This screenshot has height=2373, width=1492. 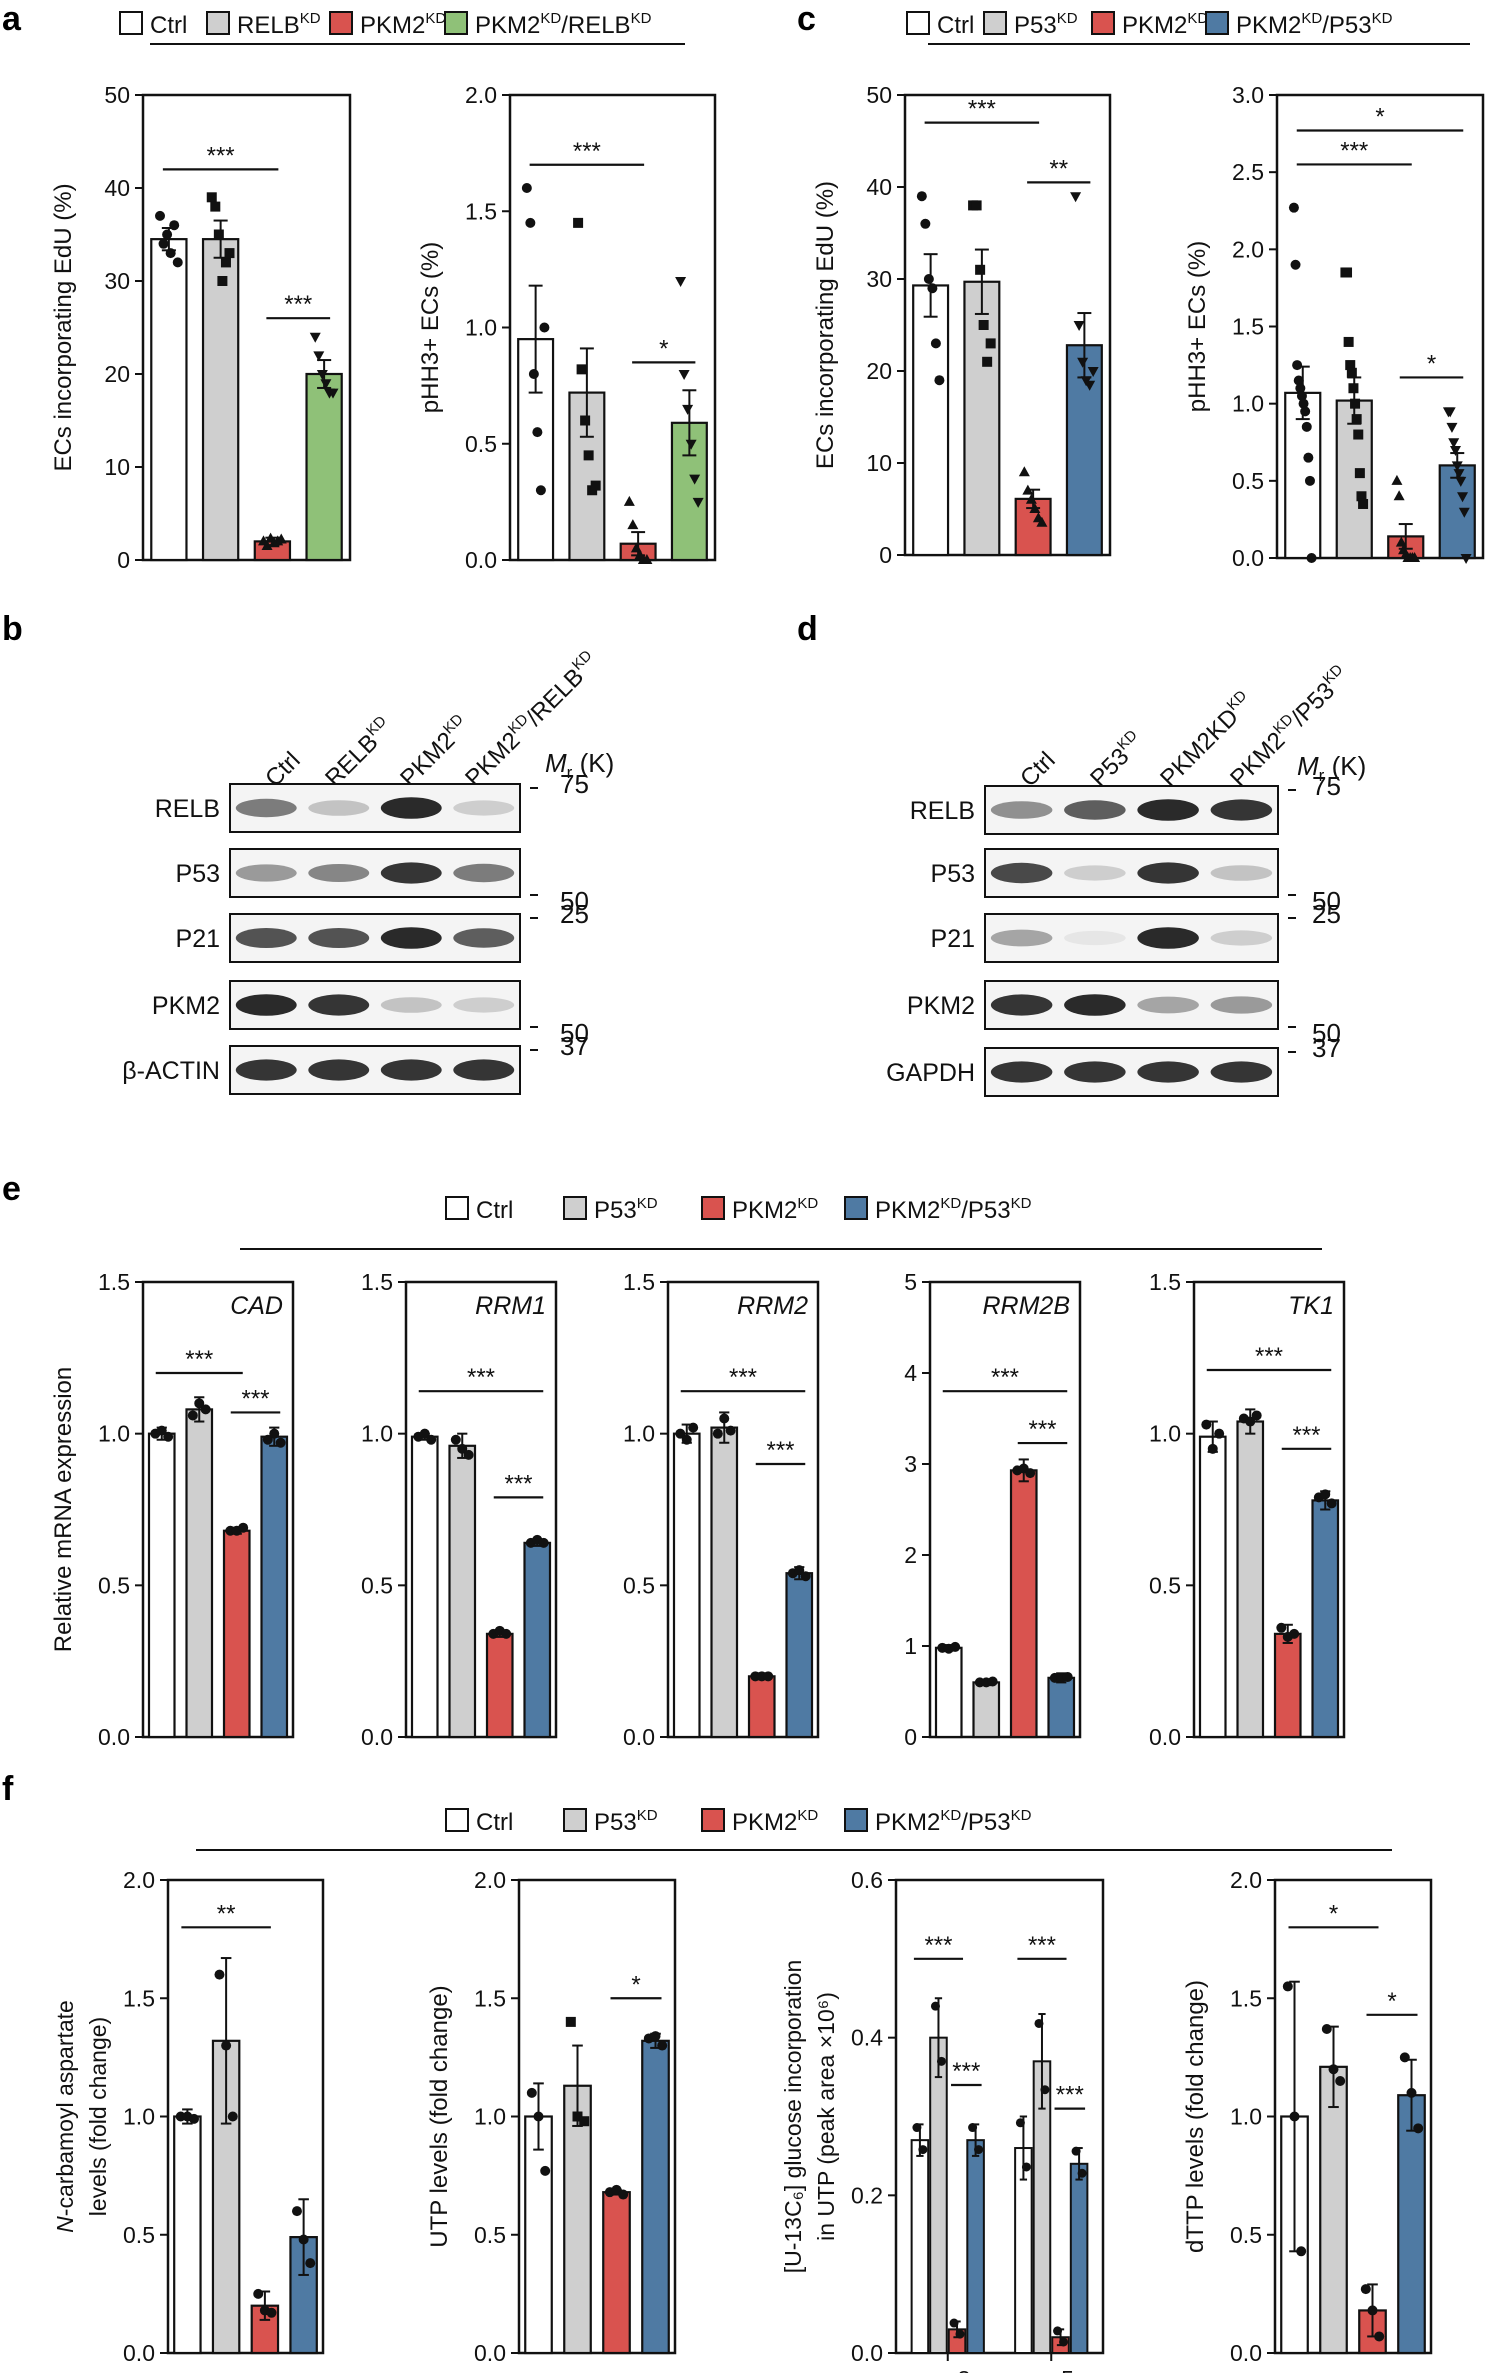 What do you see at coordinates (1197, 326) in the screenshot?
I see `y-axis-label: pHH3+ ECs (%)` at bounding box center [1197, 326].